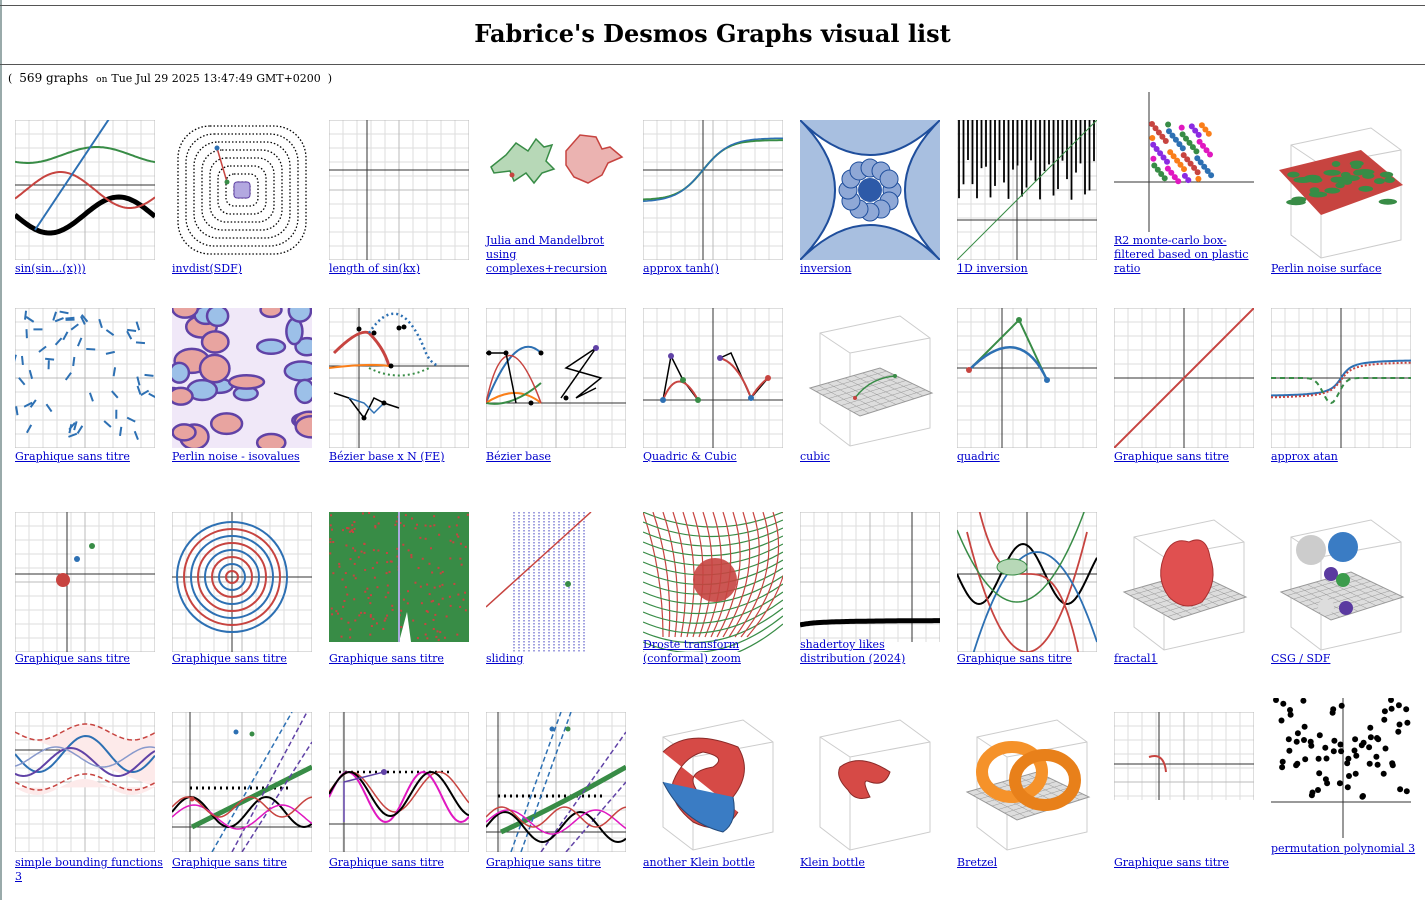 The width and height of the screenshot is (1425, 900). What do you see at coordinates (1027, 190) in the screenshot?
I see `vertical-lines-icon` at bounding box center [1027, 190].